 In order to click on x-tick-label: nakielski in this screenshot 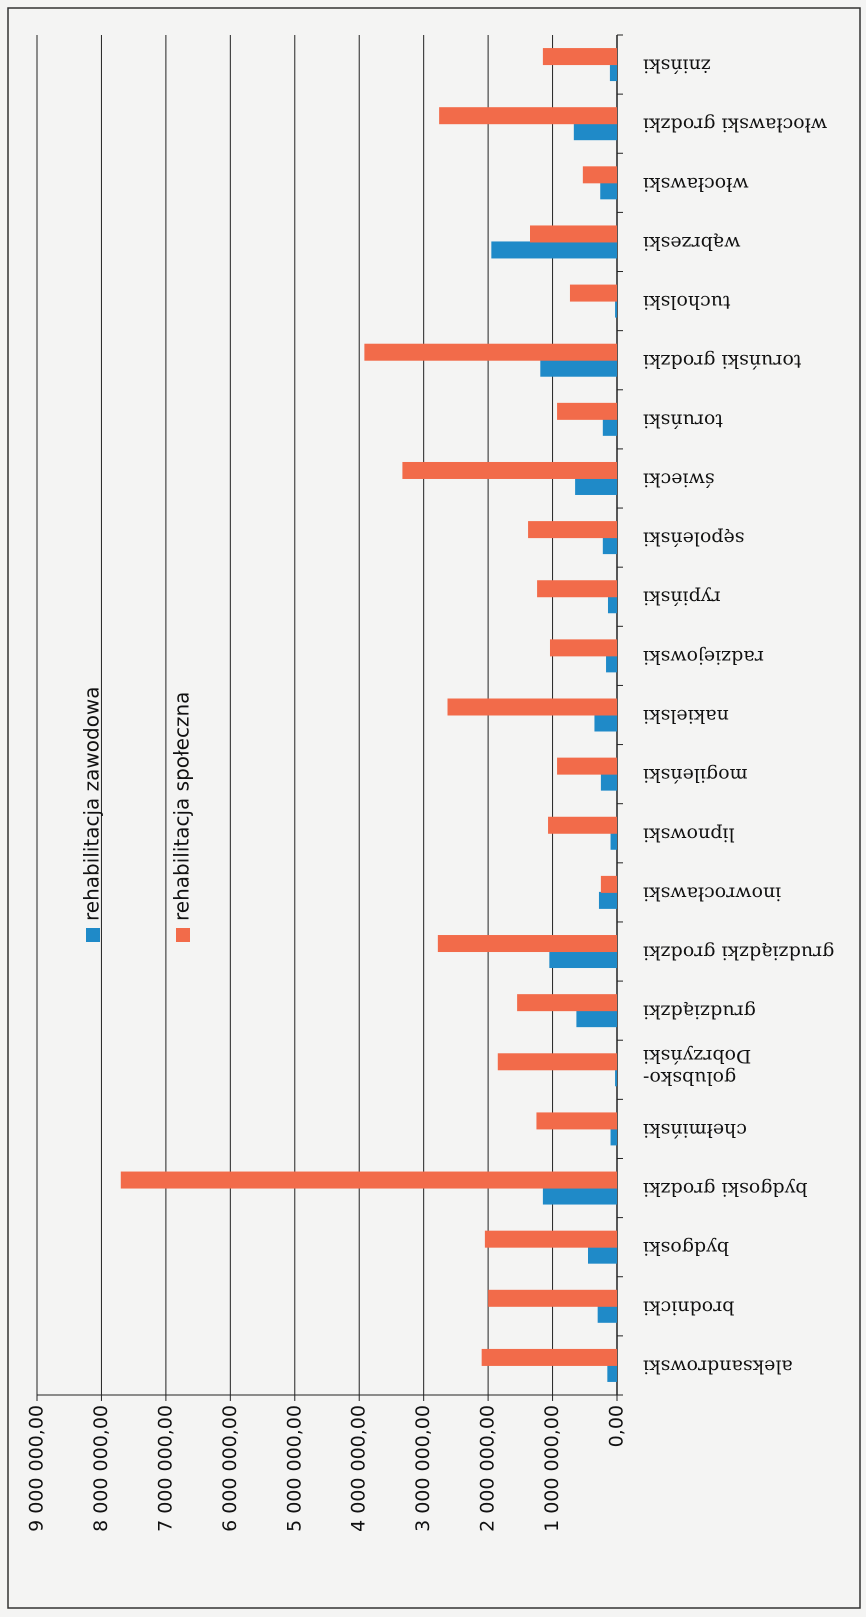, I will do `click(686, 716)`.